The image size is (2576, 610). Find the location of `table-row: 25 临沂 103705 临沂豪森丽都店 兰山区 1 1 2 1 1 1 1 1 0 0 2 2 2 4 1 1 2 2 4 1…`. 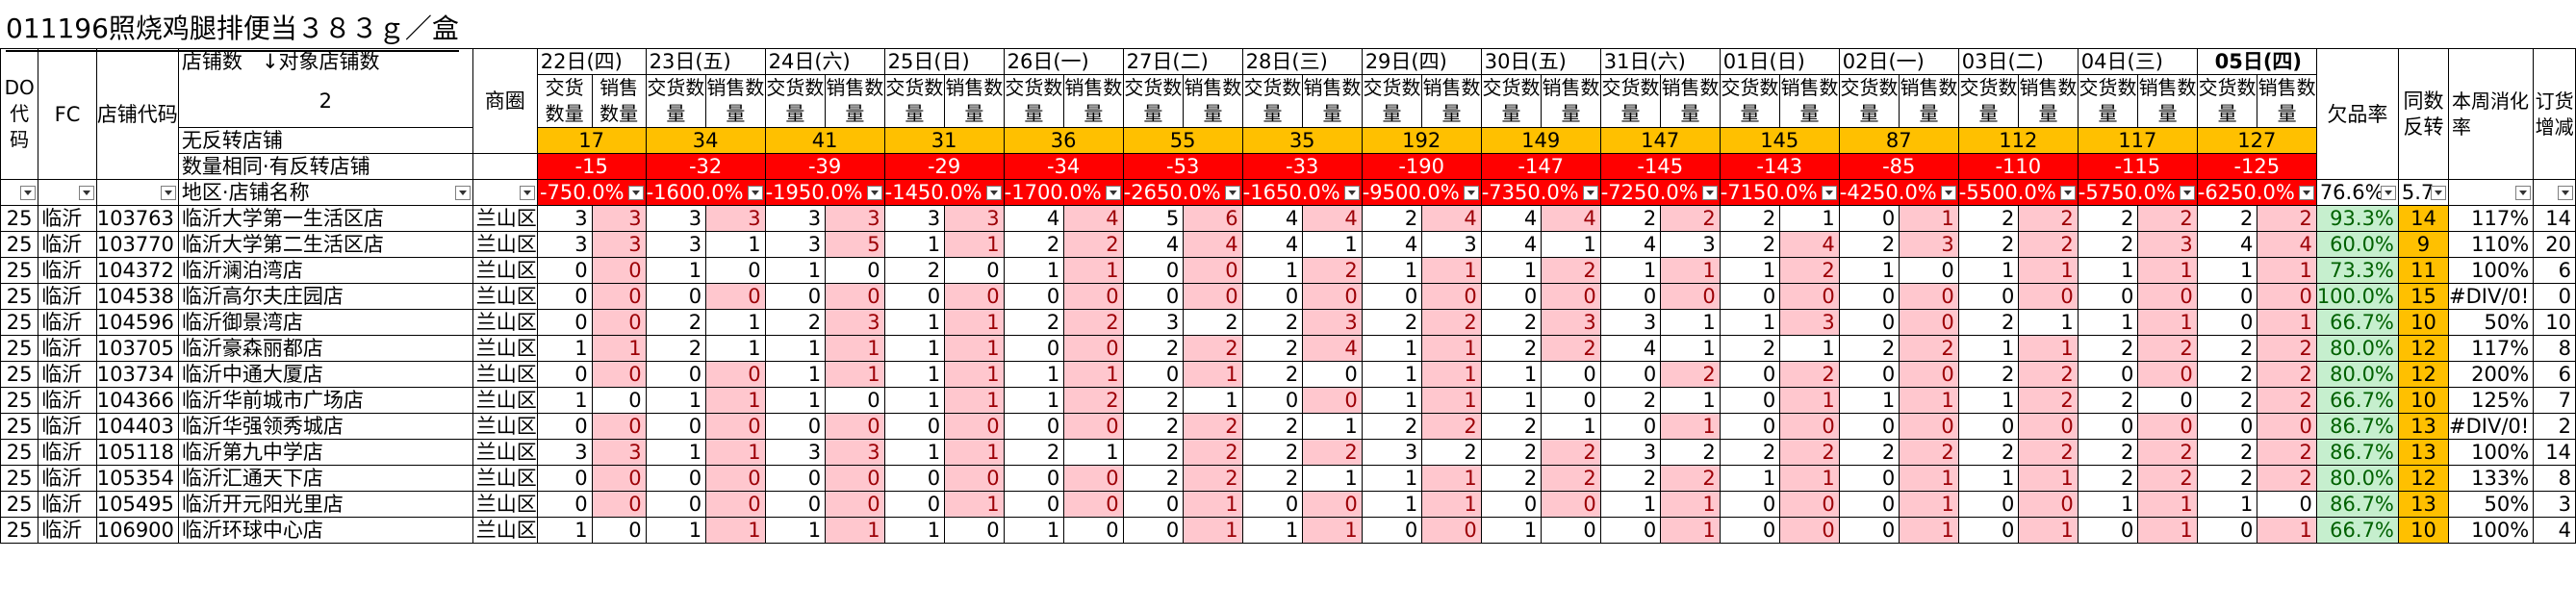

table-row: 25 临沂 103705 临沂豪森丽都店 兰山区 1 1 2 1 1 1 1 1 0 0 2 2 2 4 1 1 2 2 4 1… is located at coordinates (1288, 348).